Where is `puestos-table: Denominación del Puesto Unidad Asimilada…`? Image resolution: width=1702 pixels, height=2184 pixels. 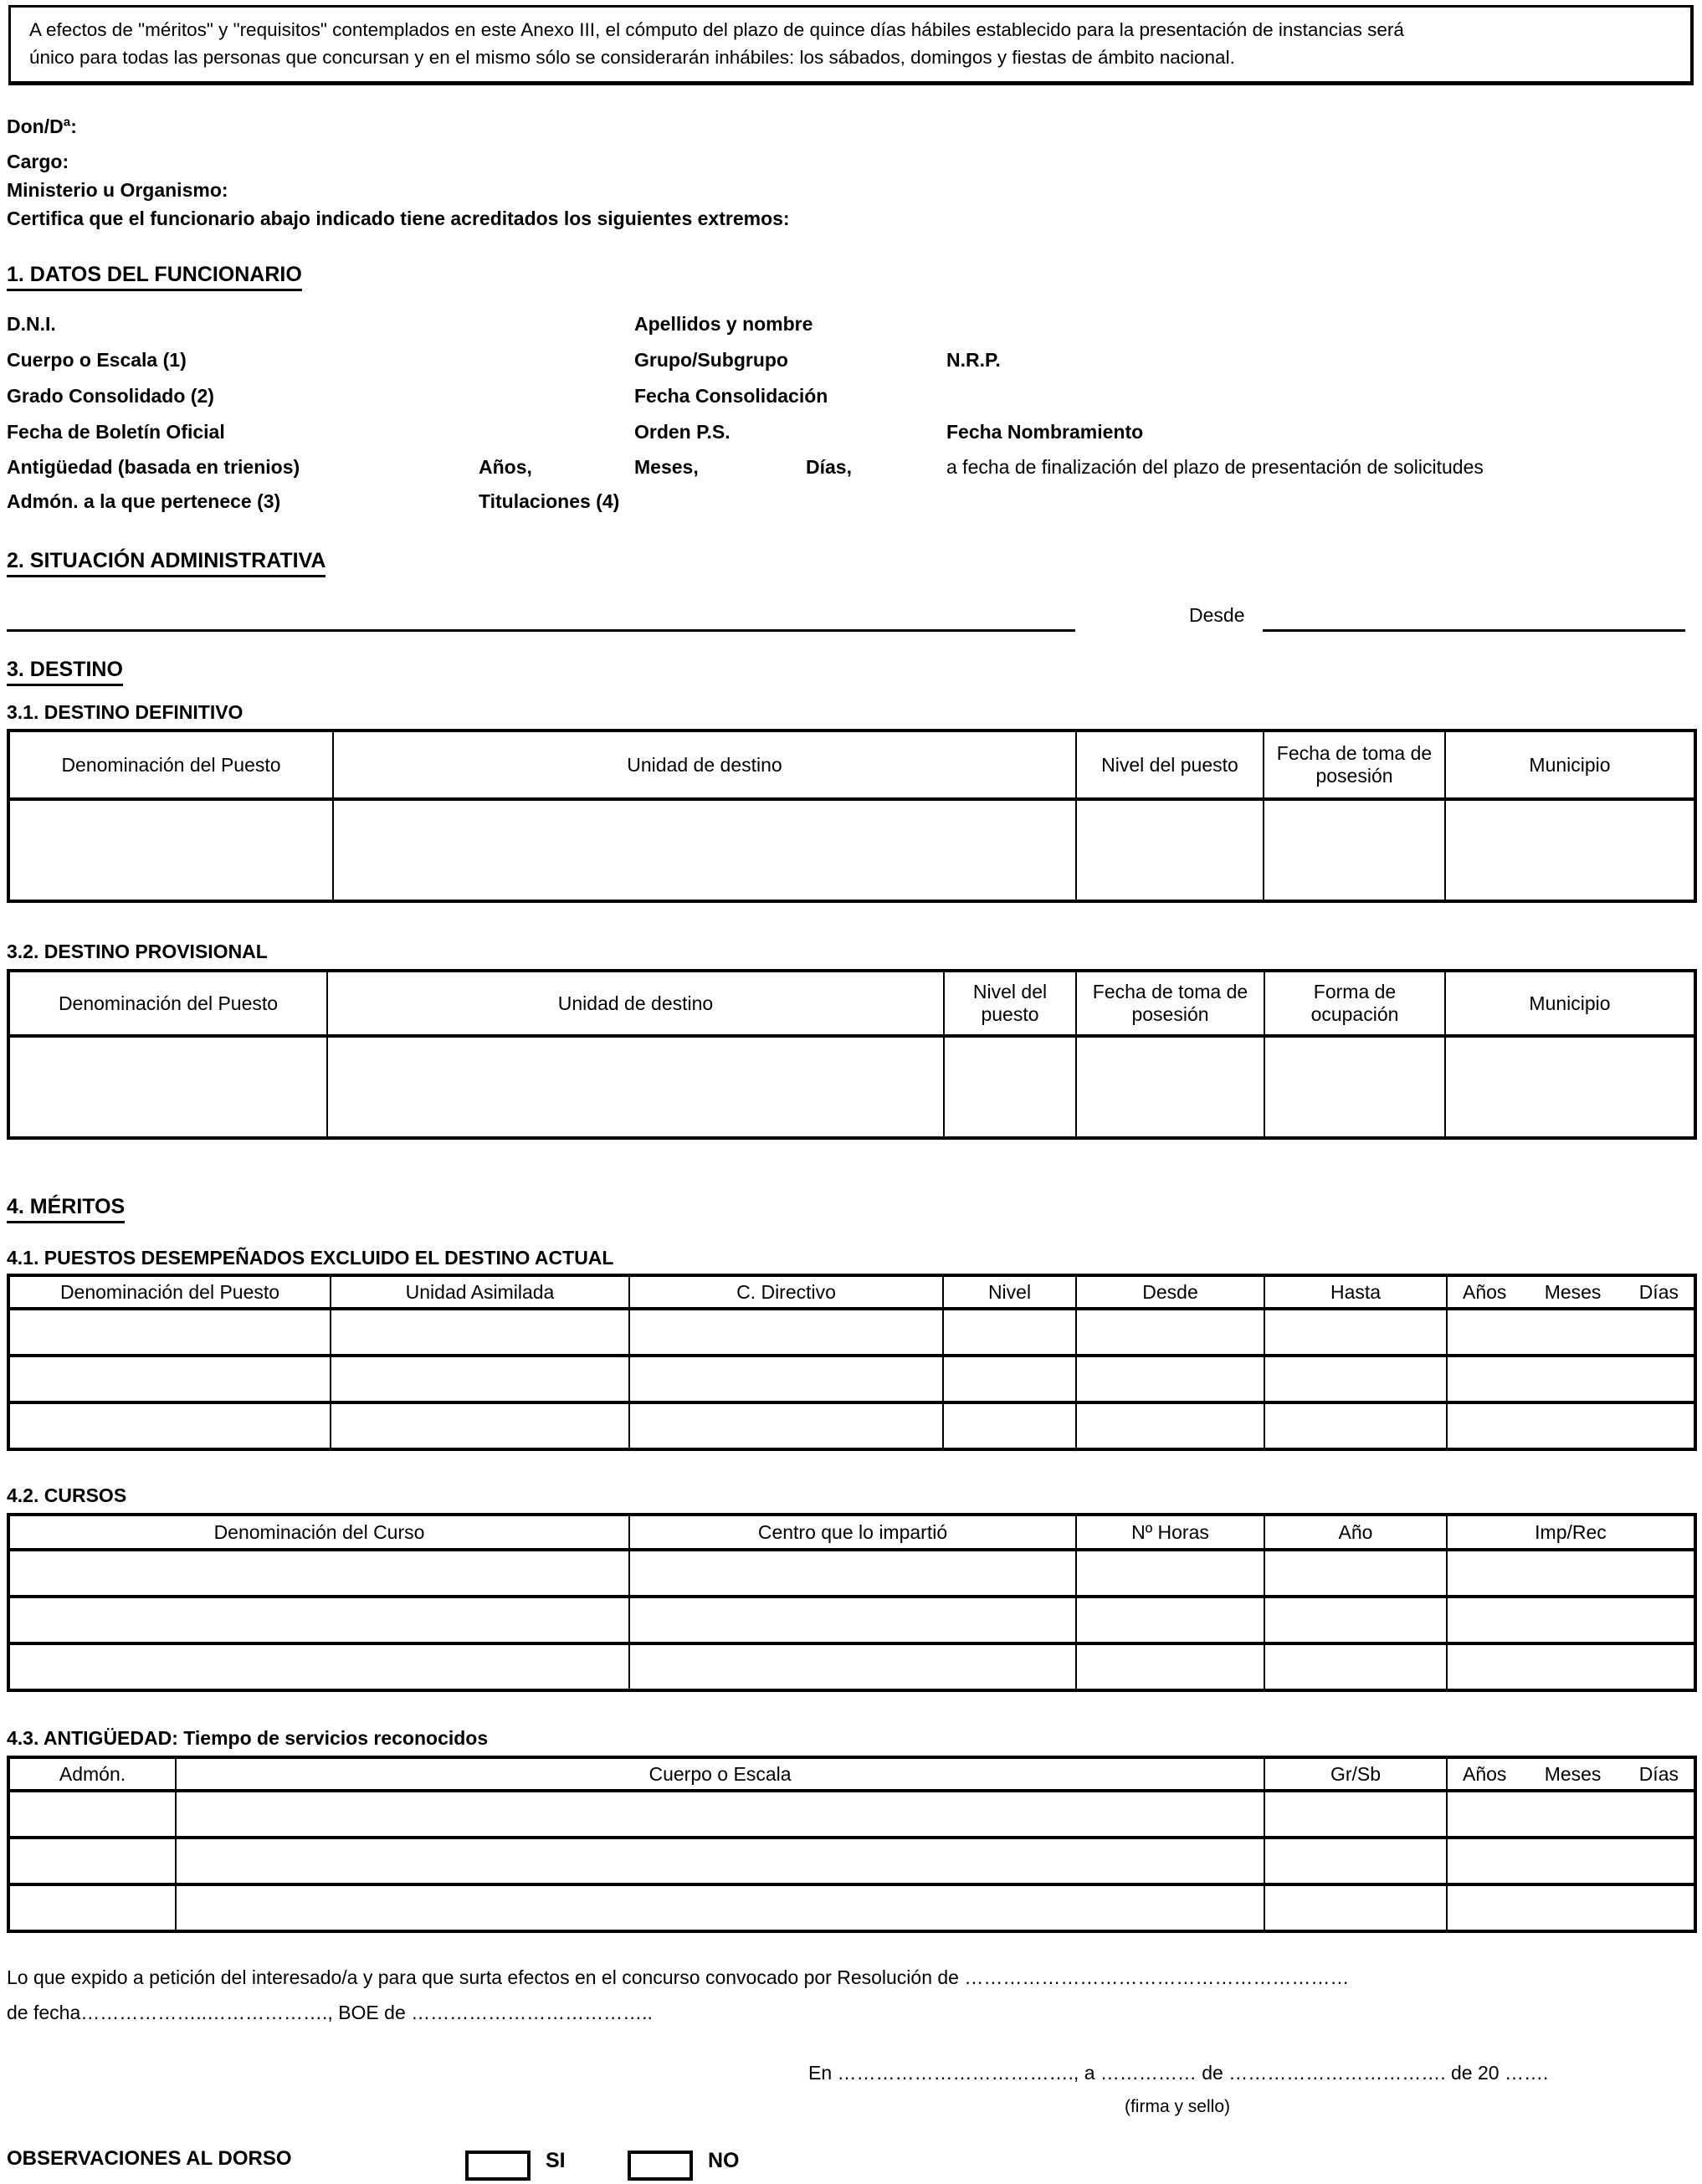 puestos-table: Denominación del Puesto Unidad Asimilada… is located at coordinates (852, 1362).